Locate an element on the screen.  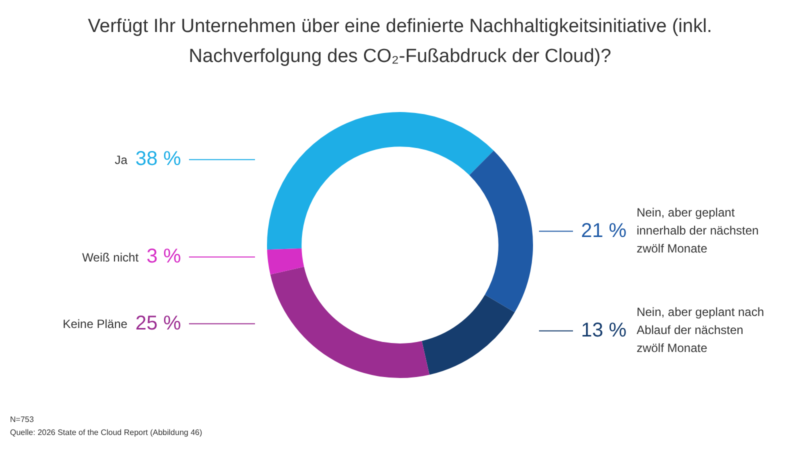
data-label: 38 % is located at coordinates (158, 159).